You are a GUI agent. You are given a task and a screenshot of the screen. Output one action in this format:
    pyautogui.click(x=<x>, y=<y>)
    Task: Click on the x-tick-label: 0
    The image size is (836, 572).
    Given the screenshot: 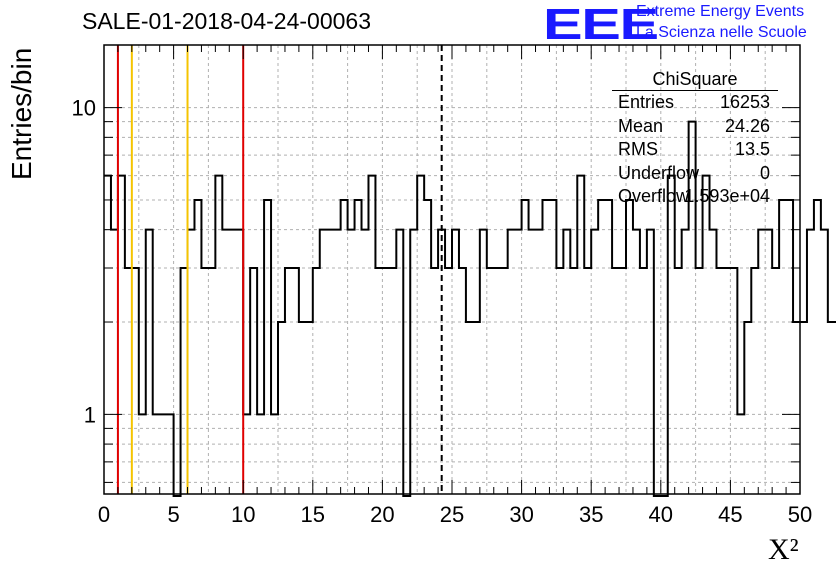 What is the action you would take?
    pyautogui.click(x=104, y=514)
    